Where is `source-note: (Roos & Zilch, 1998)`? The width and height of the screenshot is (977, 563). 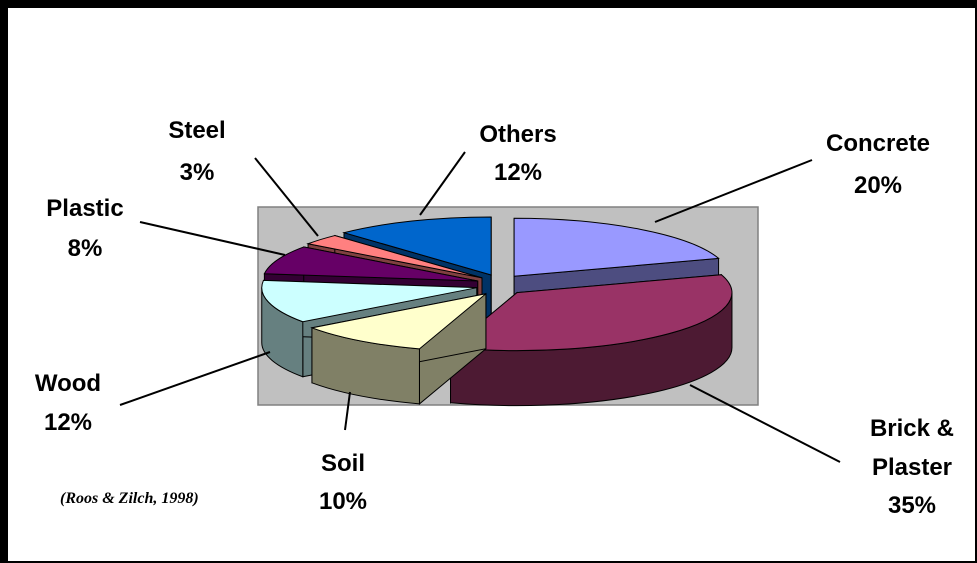
source-note: (Roos & Zilch, 1998) is located at coordinates (129, 498).